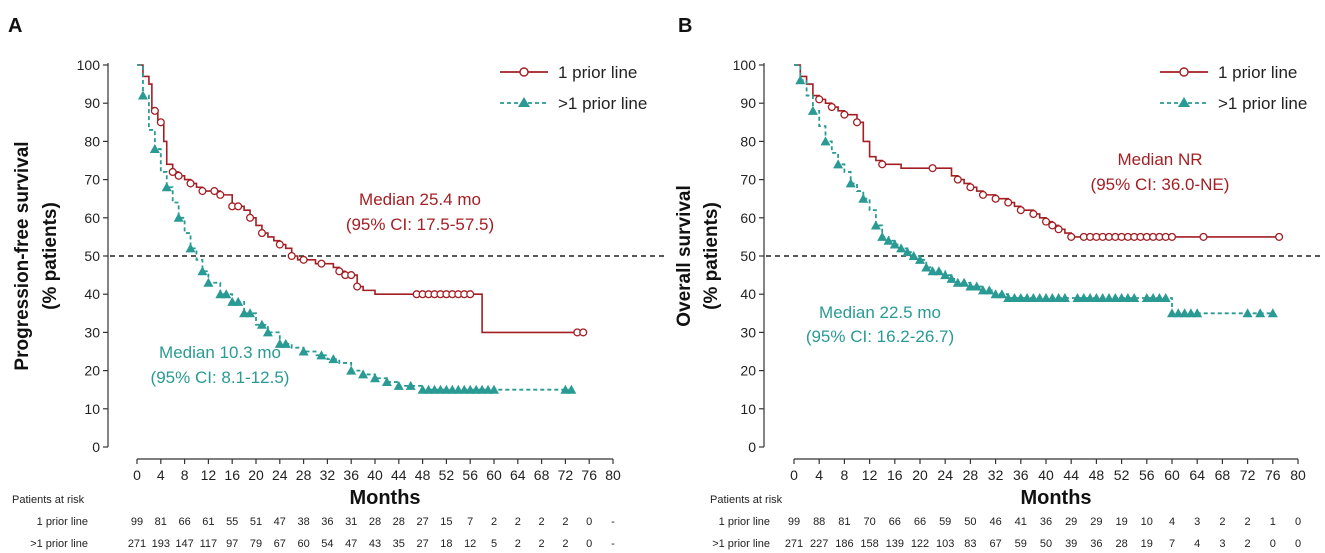 The width and height of the screenshot is (1325, 553). Describe the element at coordinates (1262, 103) in the screenshot. I see `legend-label: >1 prior line` at that location.